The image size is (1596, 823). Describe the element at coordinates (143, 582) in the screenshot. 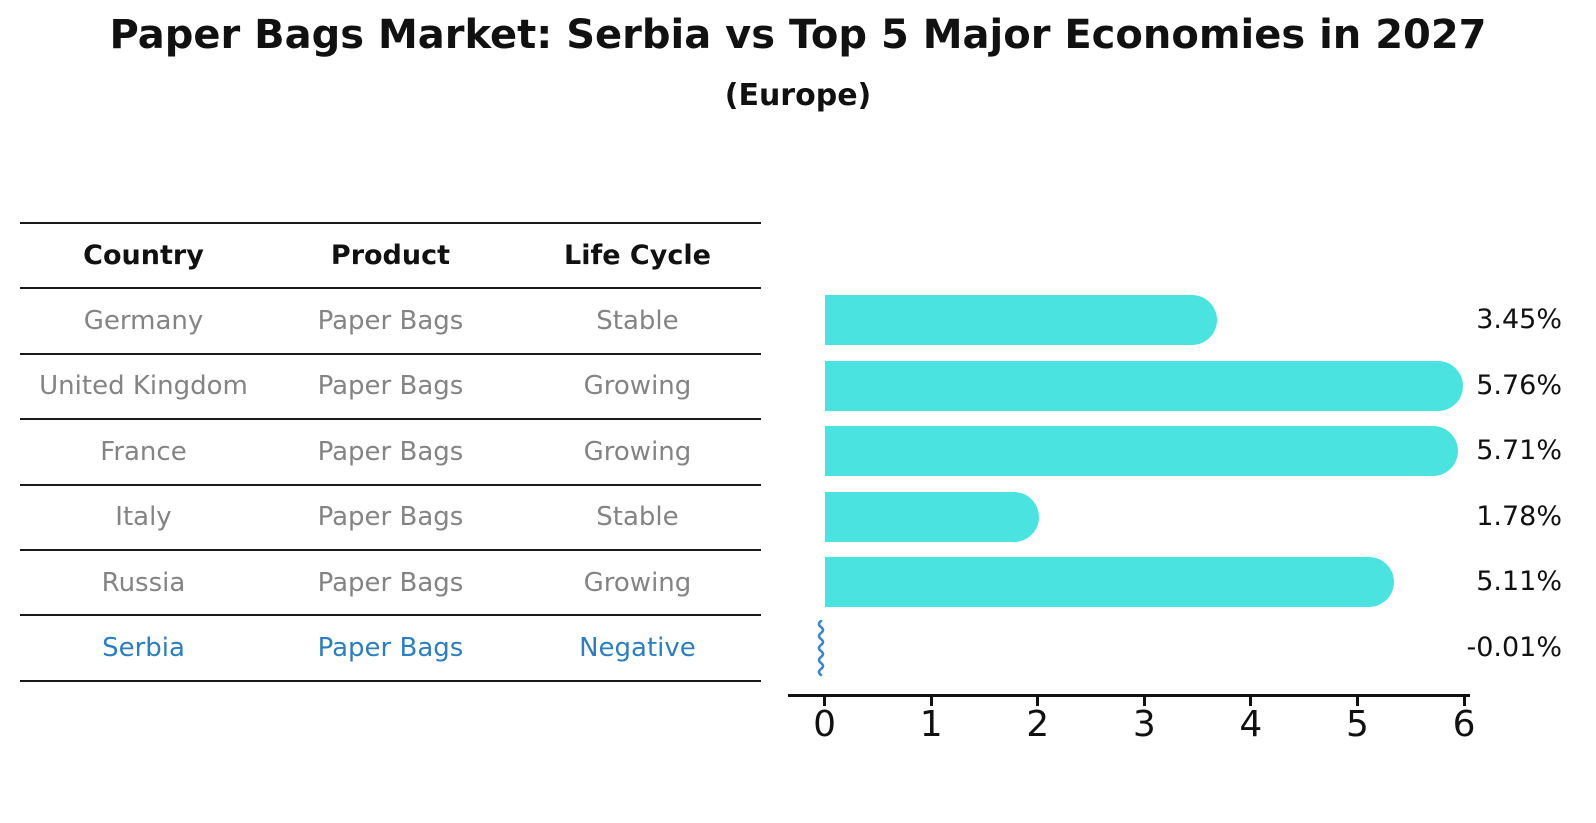

I see `cell-country: Russia` at that location.